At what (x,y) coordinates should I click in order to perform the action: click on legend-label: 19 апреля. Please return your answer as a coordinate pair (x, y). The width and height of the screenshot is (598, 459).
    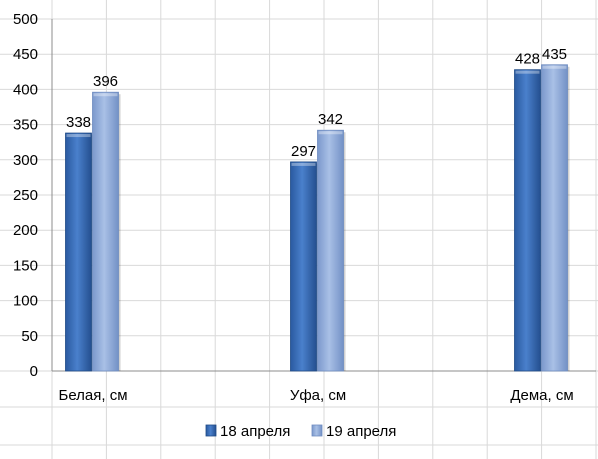
    Looking at the image, I should click on (361, 431).